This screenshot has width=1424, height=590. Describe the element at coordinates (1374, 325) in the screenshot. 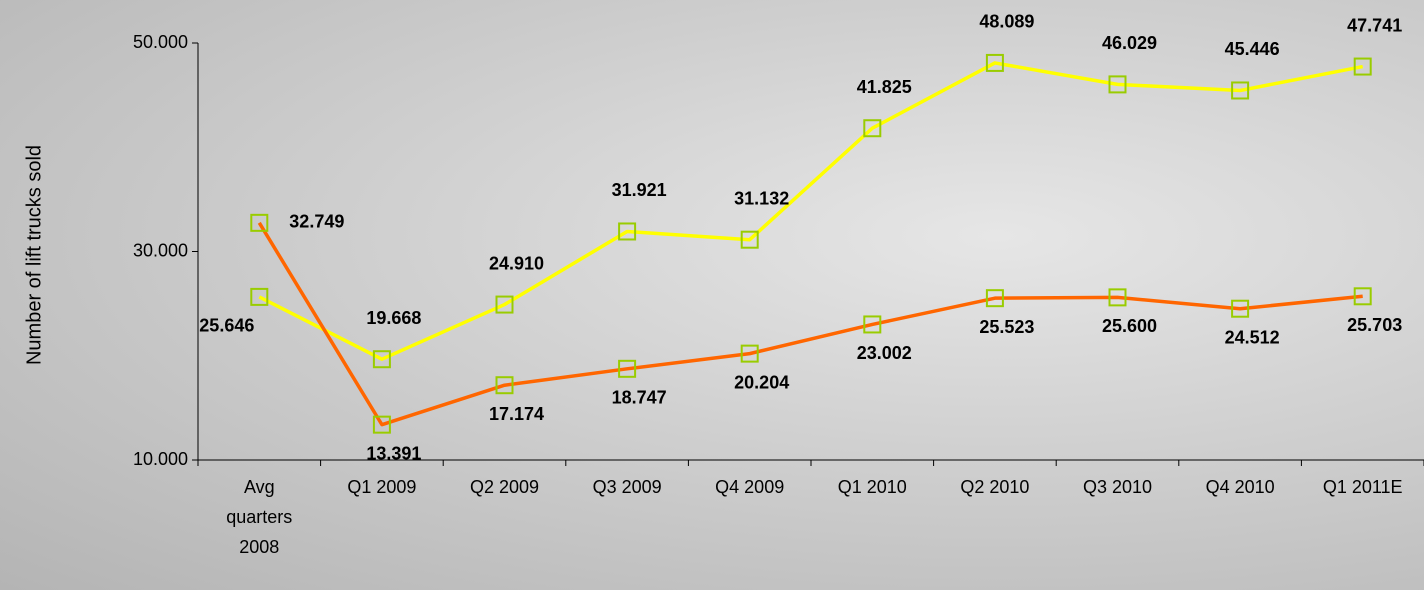

I see `data-label: 25.703` at that location.